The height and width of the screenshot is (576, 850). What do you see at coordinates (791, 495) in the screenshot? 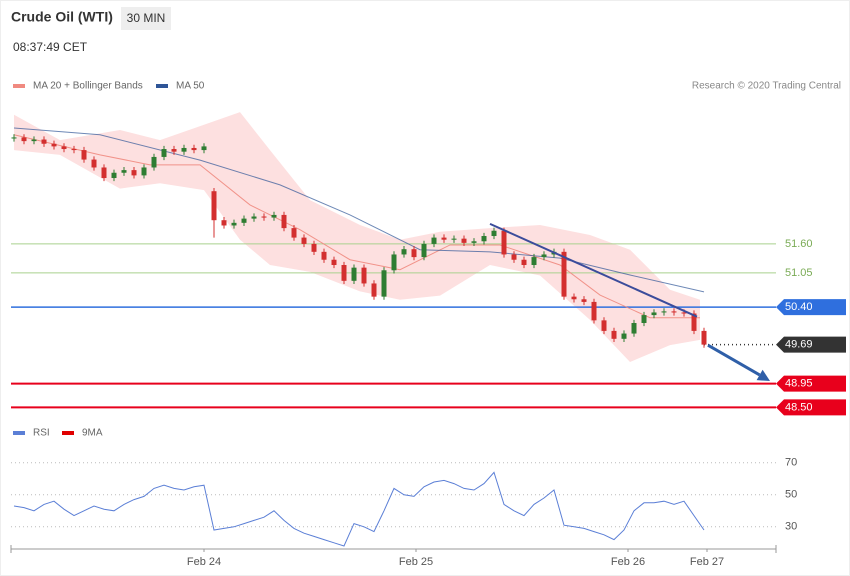
I see `y-tick-label: 50` at bounding box center [791, 495].